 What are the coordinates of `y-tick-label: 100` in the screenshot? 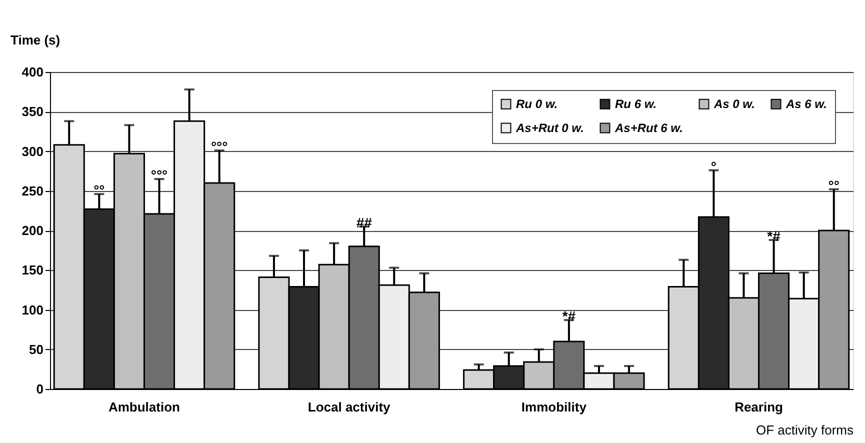 It's located at (33, 310).